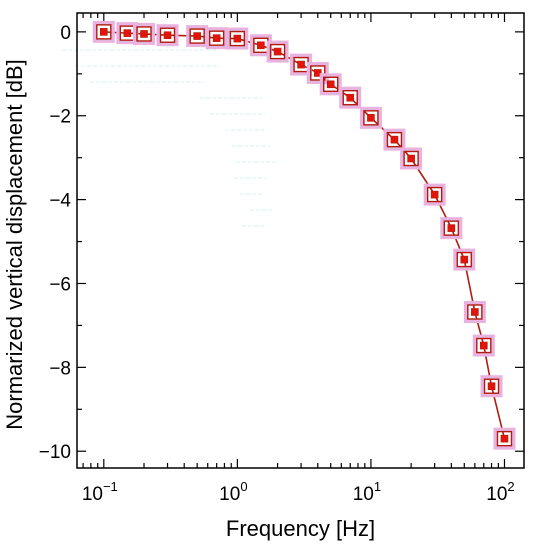 The width and height of the screenshot is (550, 549). I want to click on x-tick-label: 10⁻¹, so click(100, 492).